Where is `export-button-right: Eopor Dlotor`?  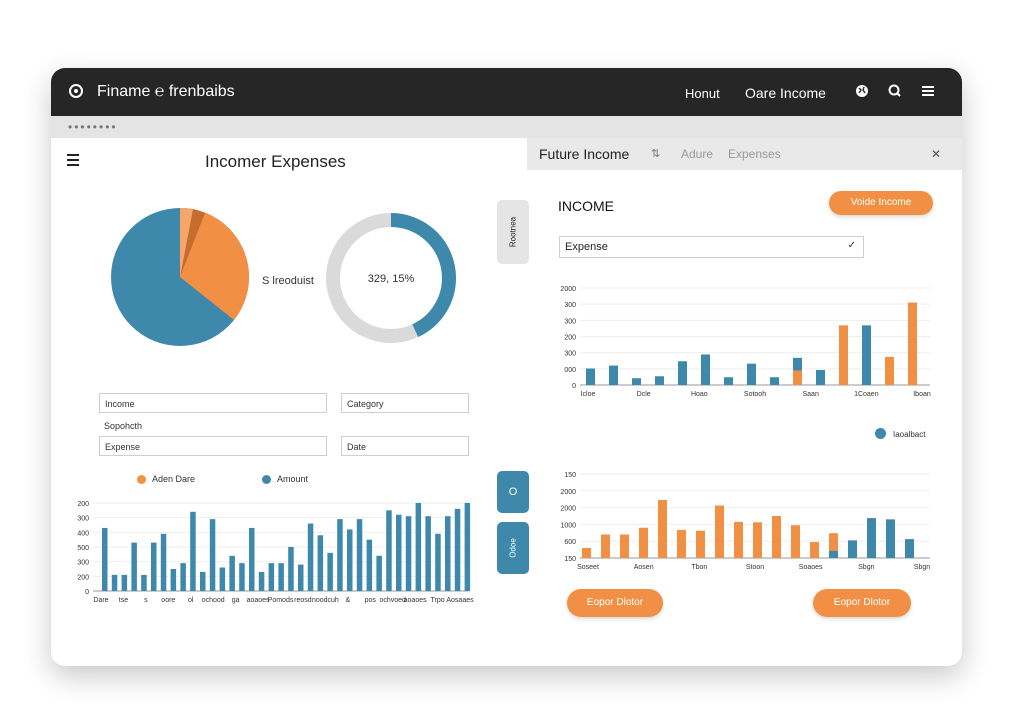
export-button-right: Eopor Dlotor is located at coordinates (862, 603).